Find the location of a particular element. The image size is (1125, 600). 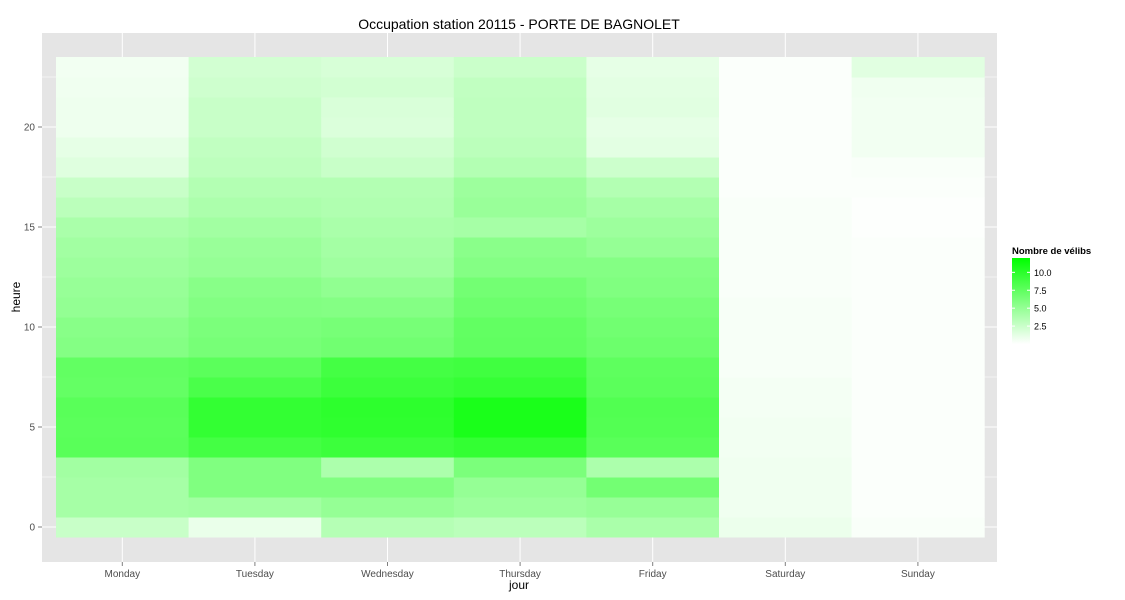

y-axis-ticks: 0 5 10 15 20 is located at coordinates (33, 328).